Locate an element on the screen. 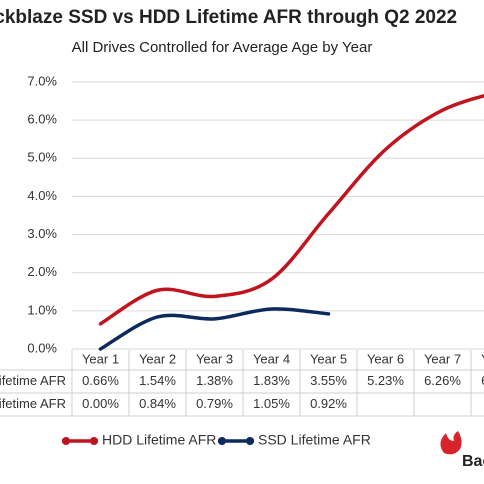 This screenshot has height=484, width=484. data-label: 1.83% is located at coordinates (271, 380).